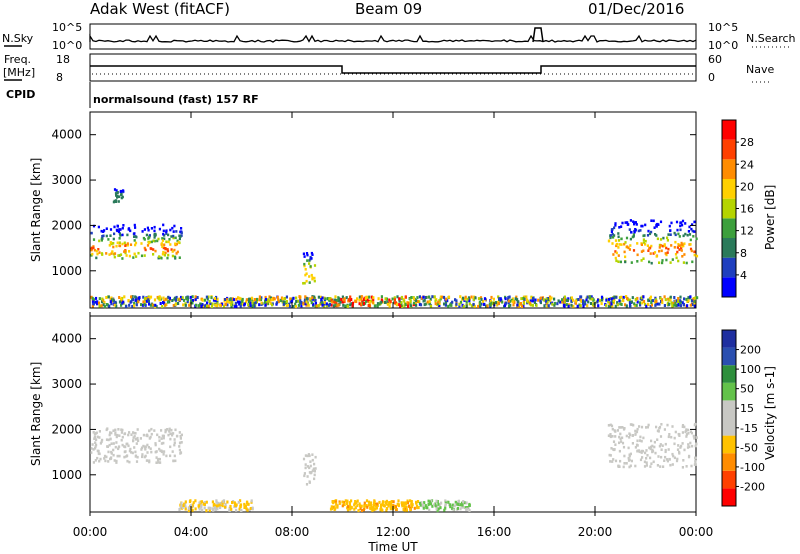 This screenshot has width=800, height=554. Describe the element at coordinates (394, 467) in the screenshot. I see `velocity-scatter` at that location.